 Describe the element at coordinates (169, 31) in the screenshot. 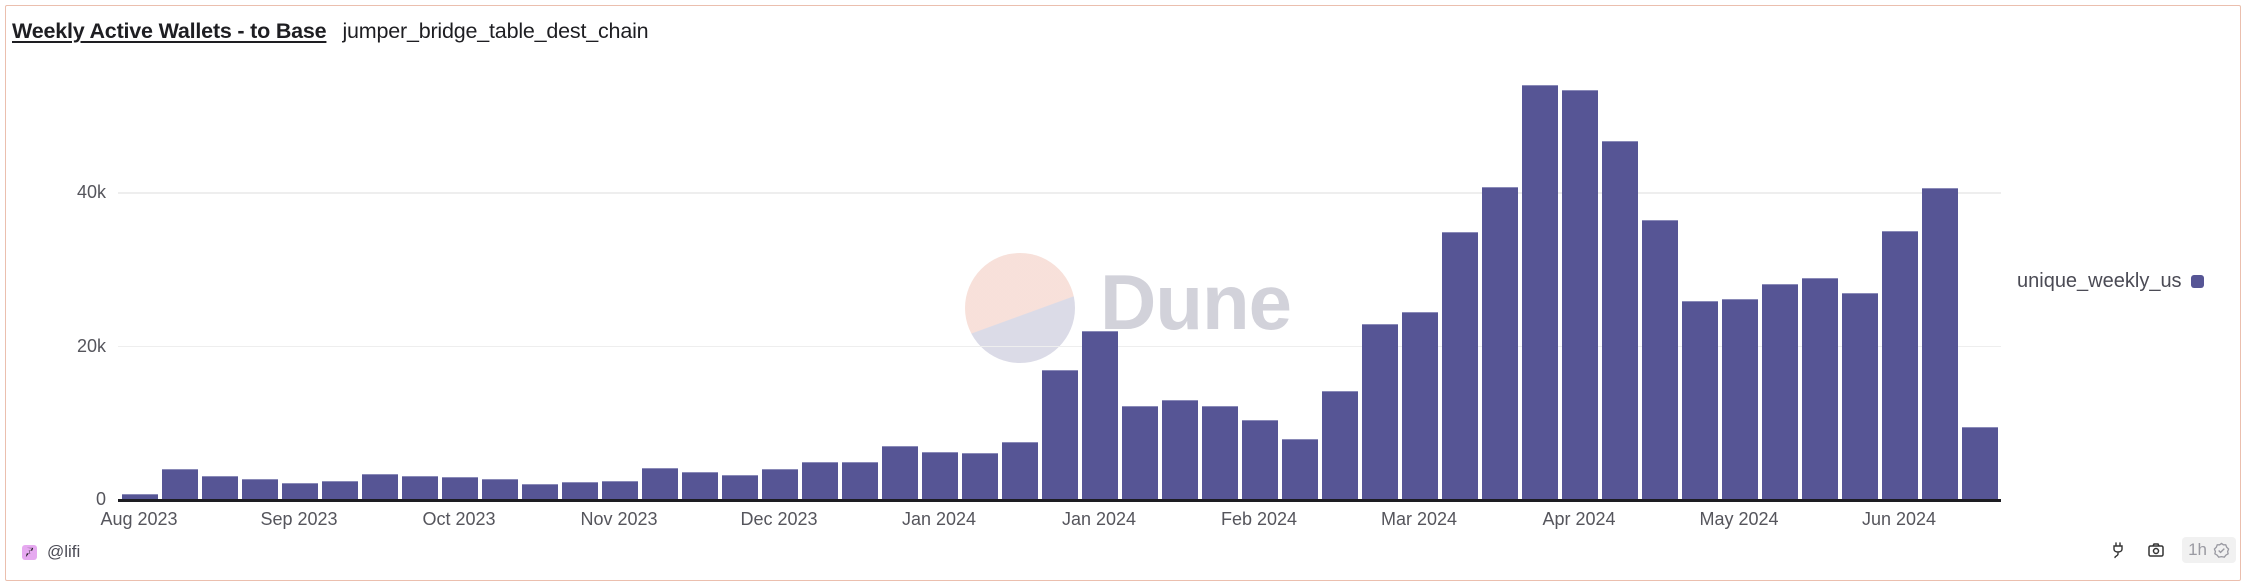

I see `chart-title-link: Weekly Active Wallets - to Base` at that location.